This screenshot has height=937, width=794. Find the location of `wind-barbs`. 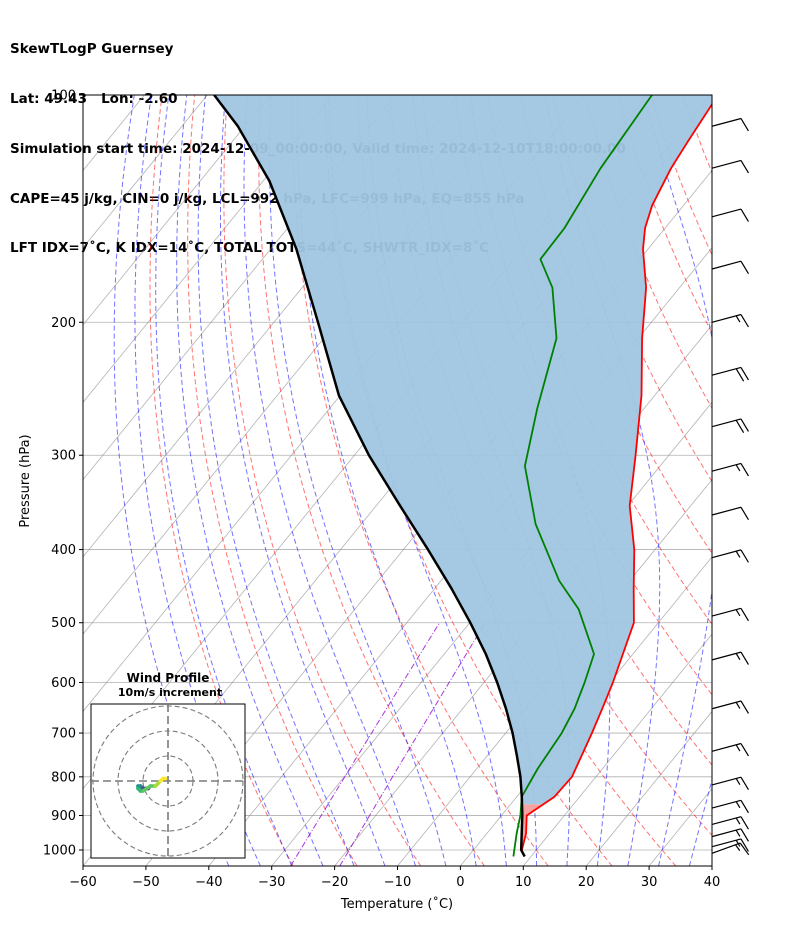

wind-barbs is located at coordinates (730, 486).